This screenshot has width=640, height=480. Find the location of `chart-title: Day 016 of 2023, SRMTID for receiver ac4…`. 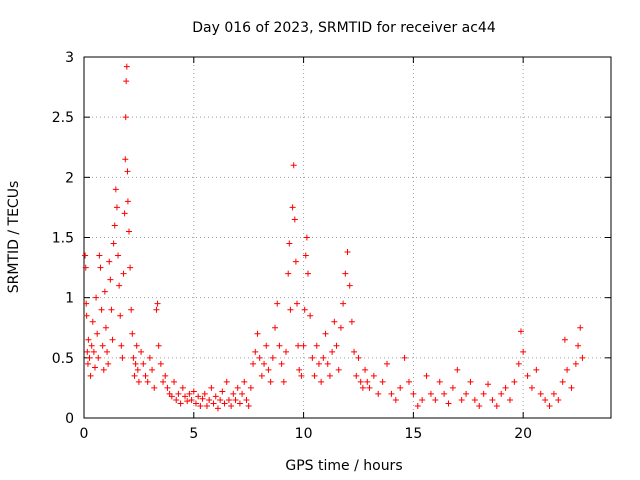

chart-title: Day 016 of 2023, SRMTID for receiver ac4… is located at coordinates (344, 28).